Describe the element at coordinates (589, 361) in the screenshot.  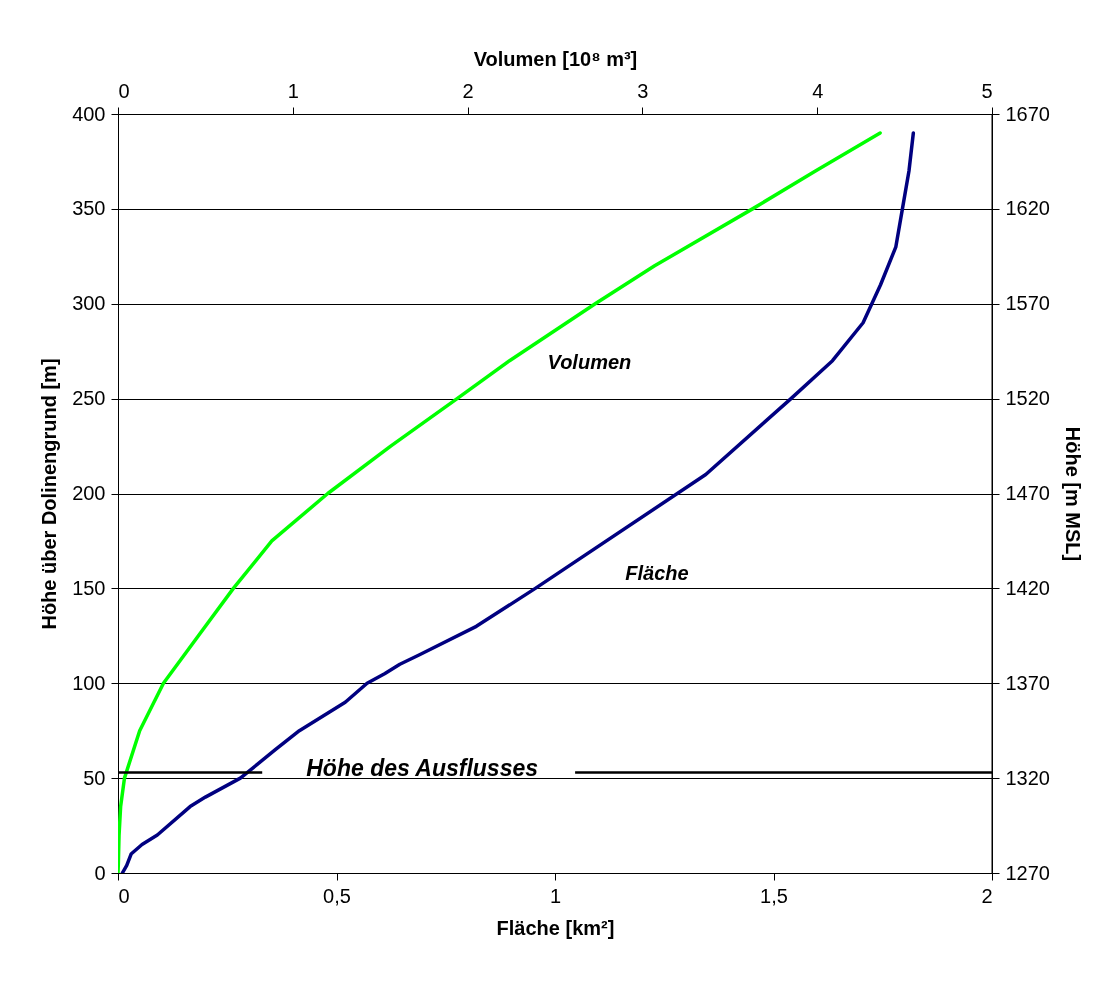
I see `series-label: Volumen` at that location.